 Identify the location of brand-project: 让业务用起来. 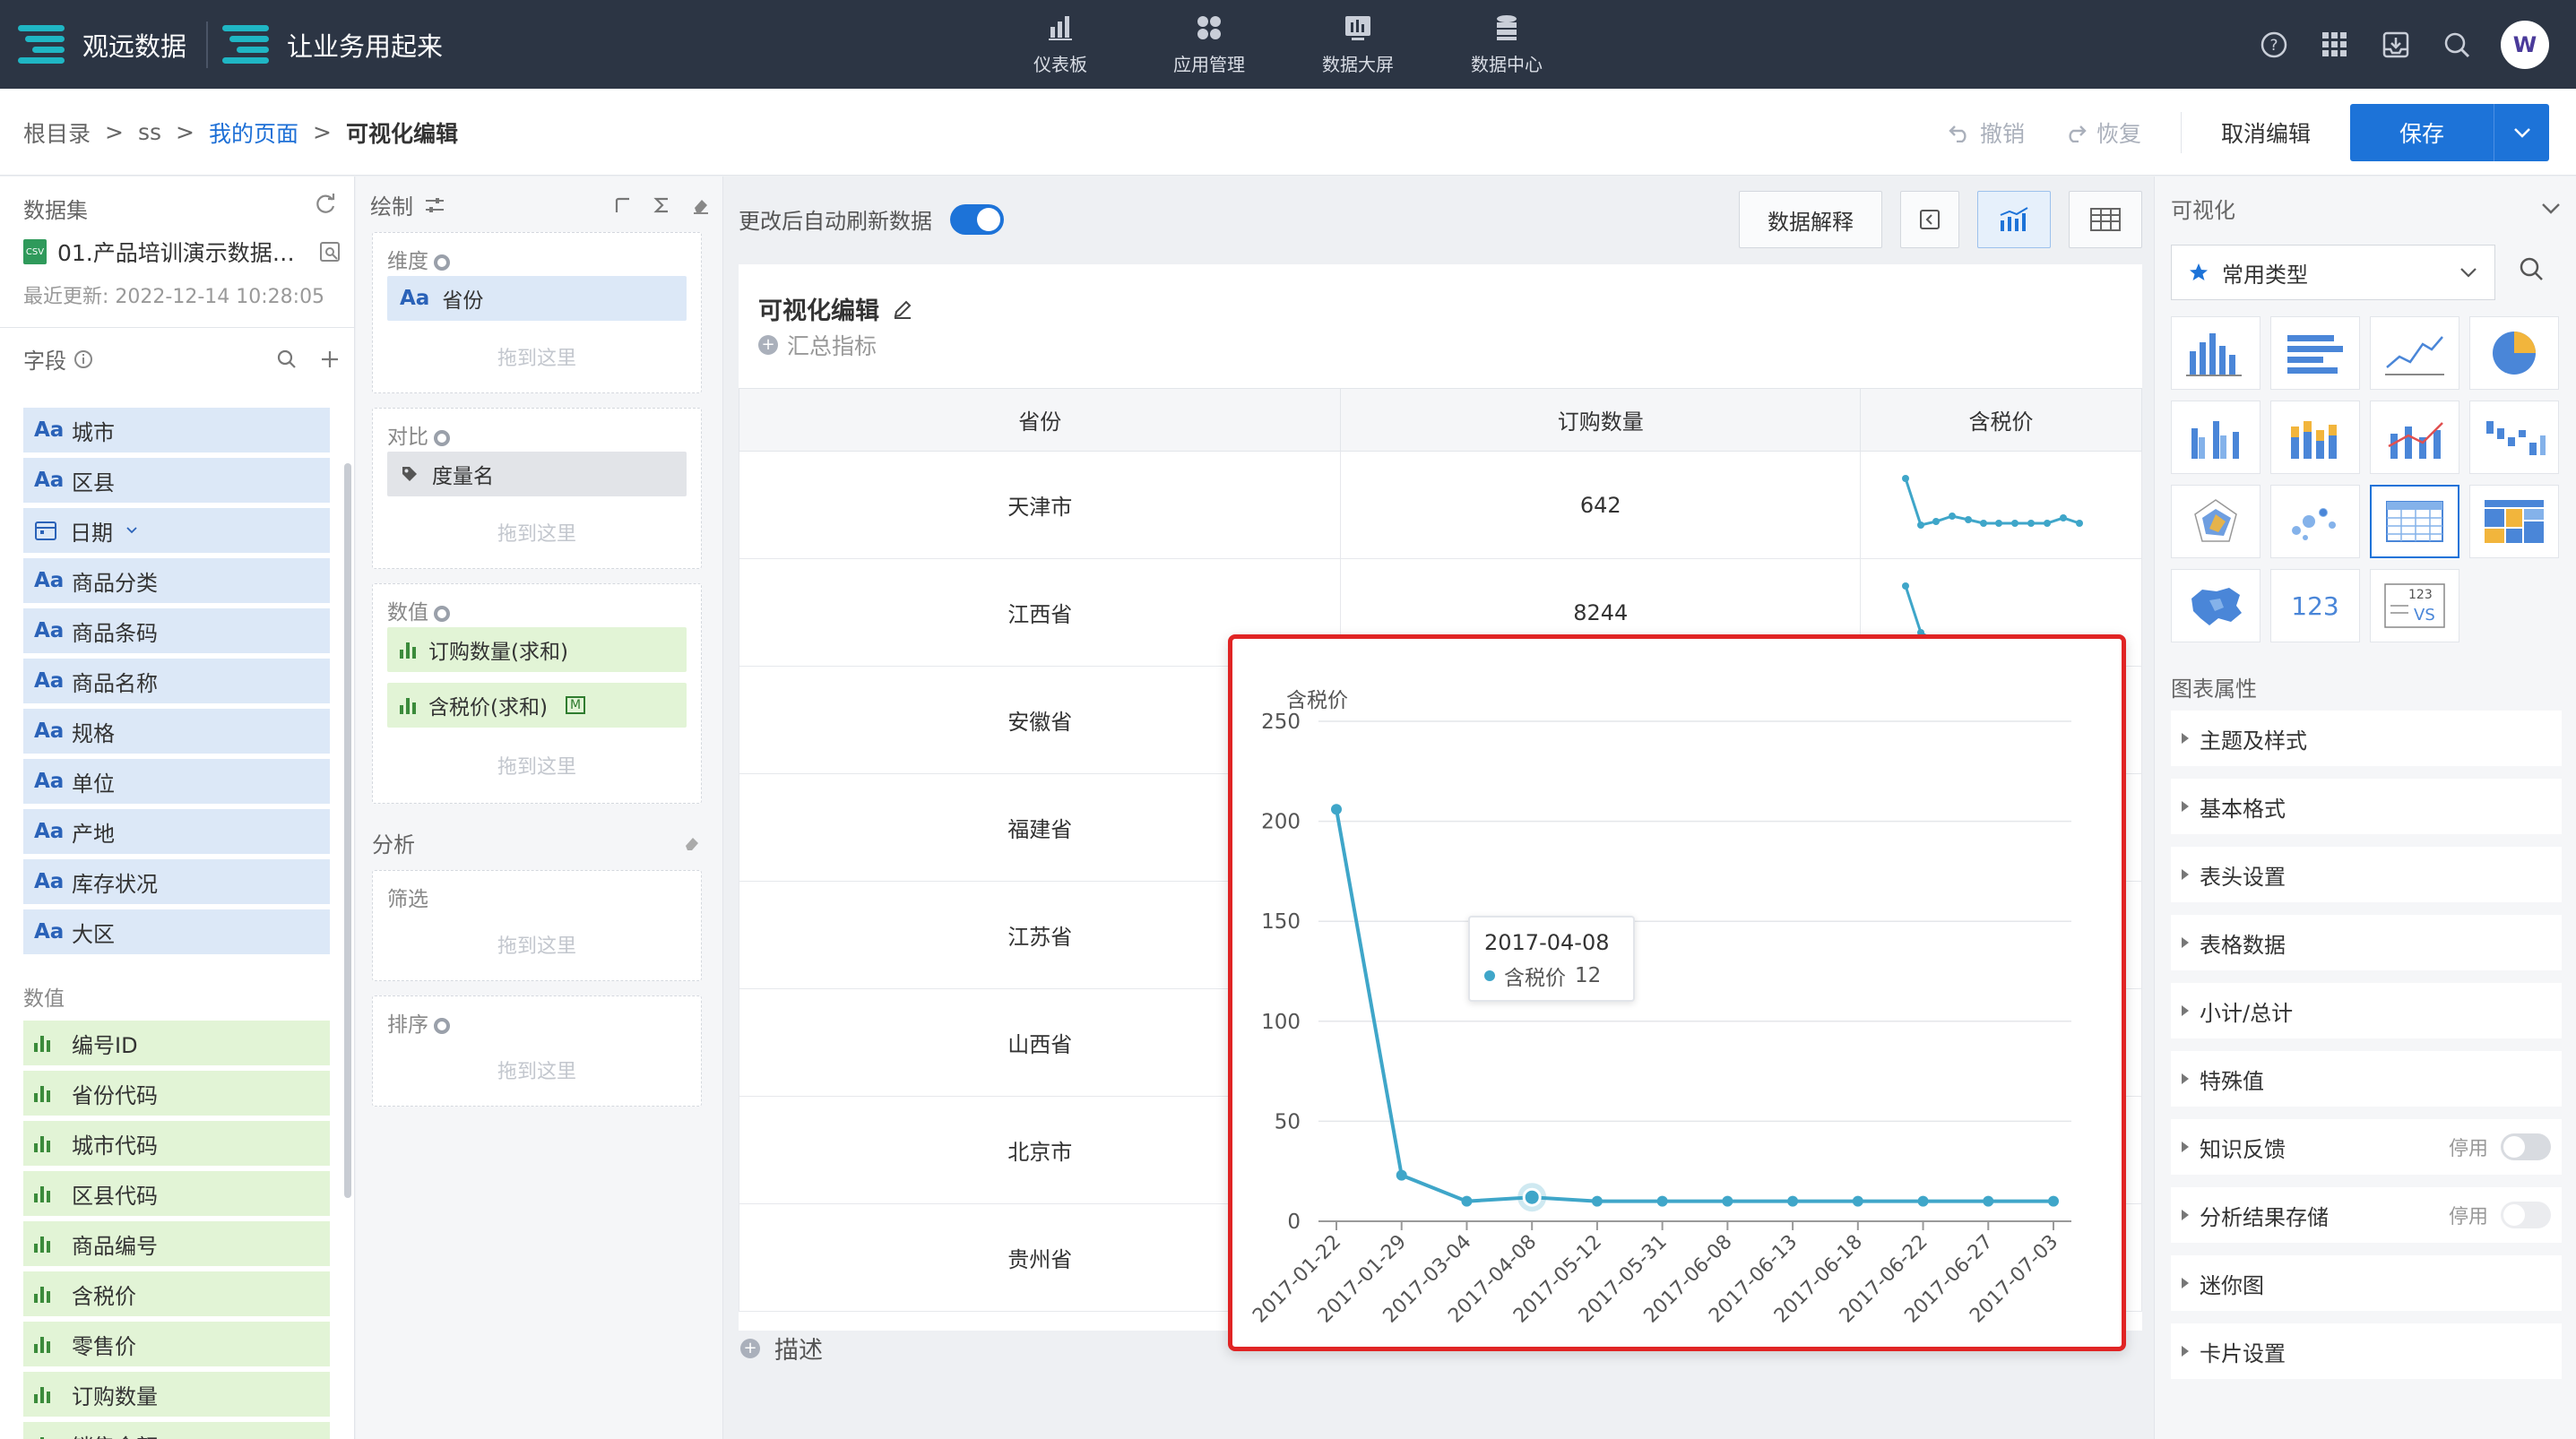
(332, 44).